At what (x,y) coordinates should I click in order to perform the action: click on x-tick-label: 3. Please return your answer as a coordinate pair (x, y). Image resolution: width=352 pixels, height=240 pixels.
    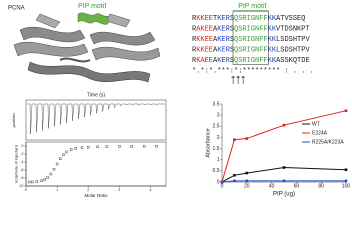
    Looking at the image, I should click on (119, 190).